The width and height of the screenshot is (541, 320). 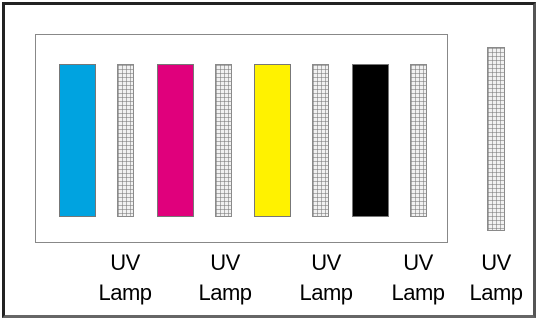 I want to click on uv-lamp-label-4: UV Lamp, so click(x=418, y=278).